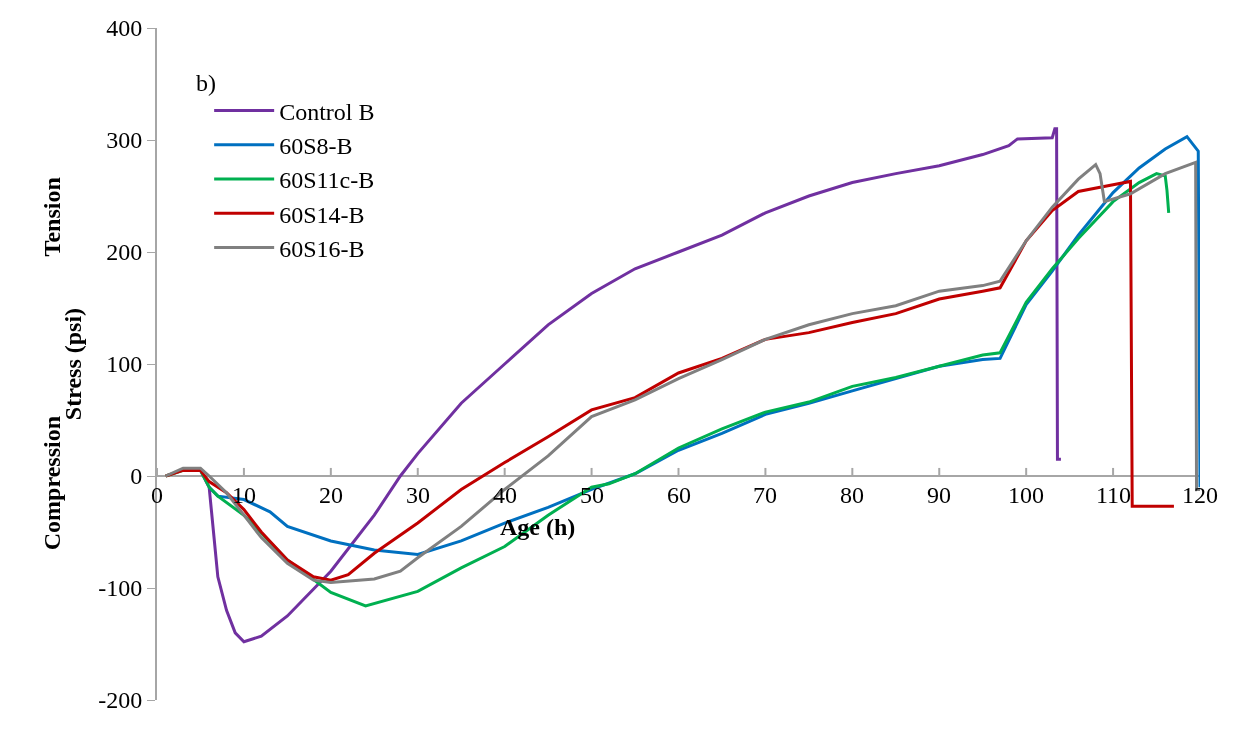 This screenshot has height=736, width=1255. I want to click on y-tick-label: 200, so click(124, 252).